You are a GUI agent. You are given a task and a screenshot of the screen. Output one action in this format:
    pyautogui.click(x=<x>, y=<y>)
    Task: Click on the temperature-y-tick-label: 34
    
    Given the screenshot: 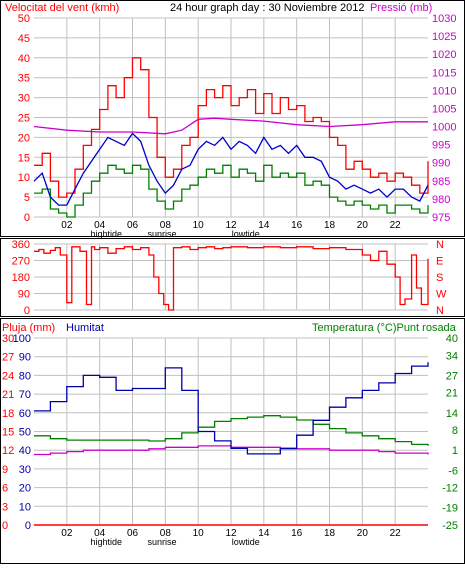 What is the action you would take?
    pyautogui.click(x=452, y=356)
    